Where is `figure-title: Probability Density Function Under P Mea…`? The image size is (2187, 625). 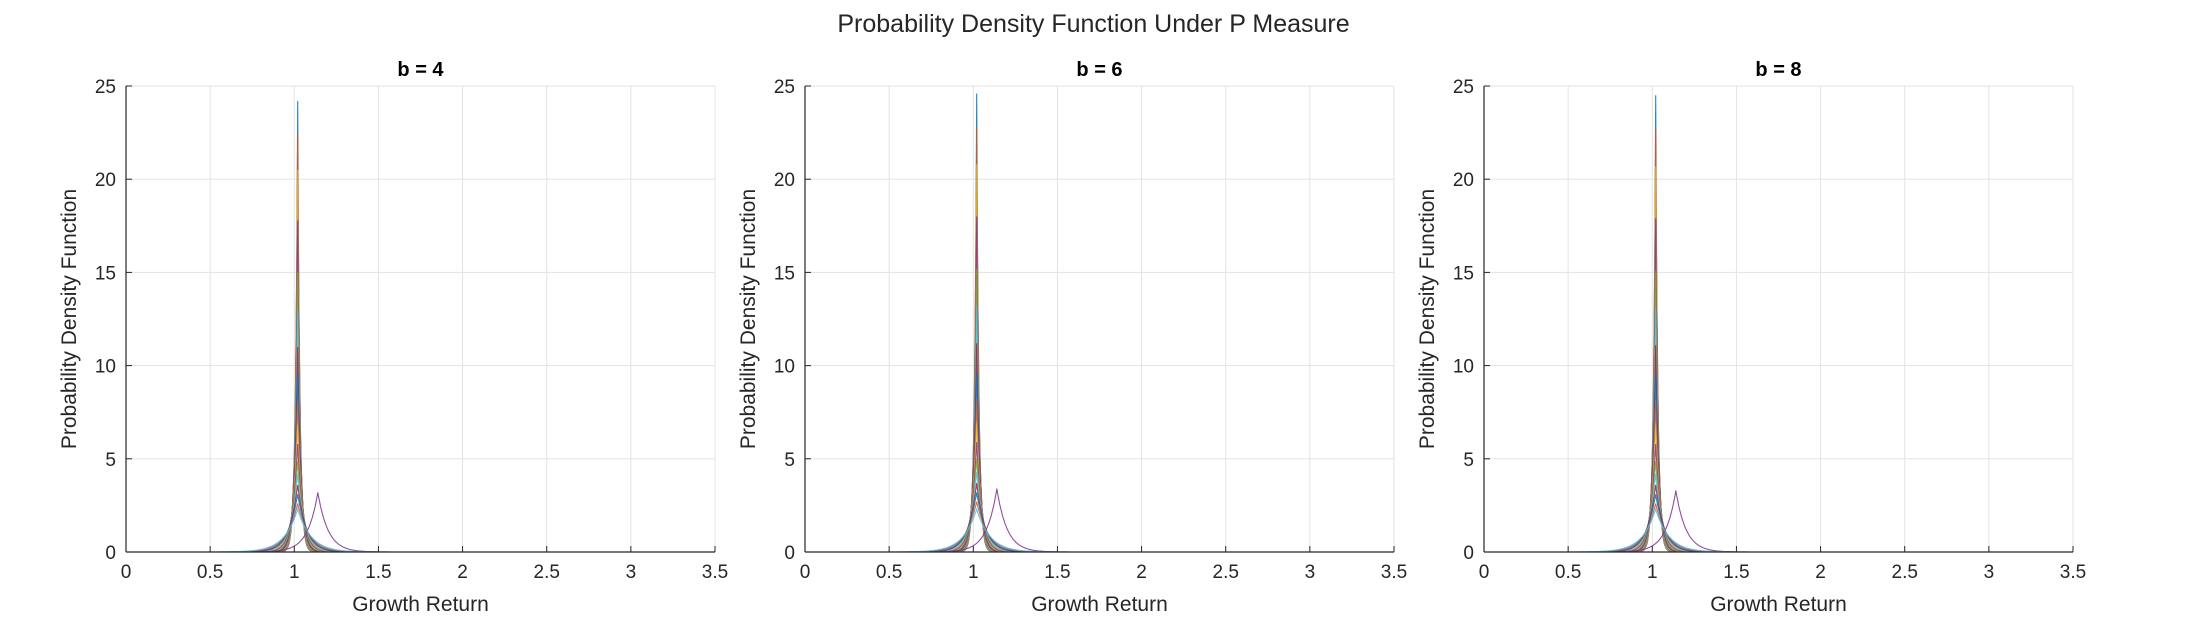 figure-title: Probability Density Function Under P Mea… is located at coordinates (1093, 24).